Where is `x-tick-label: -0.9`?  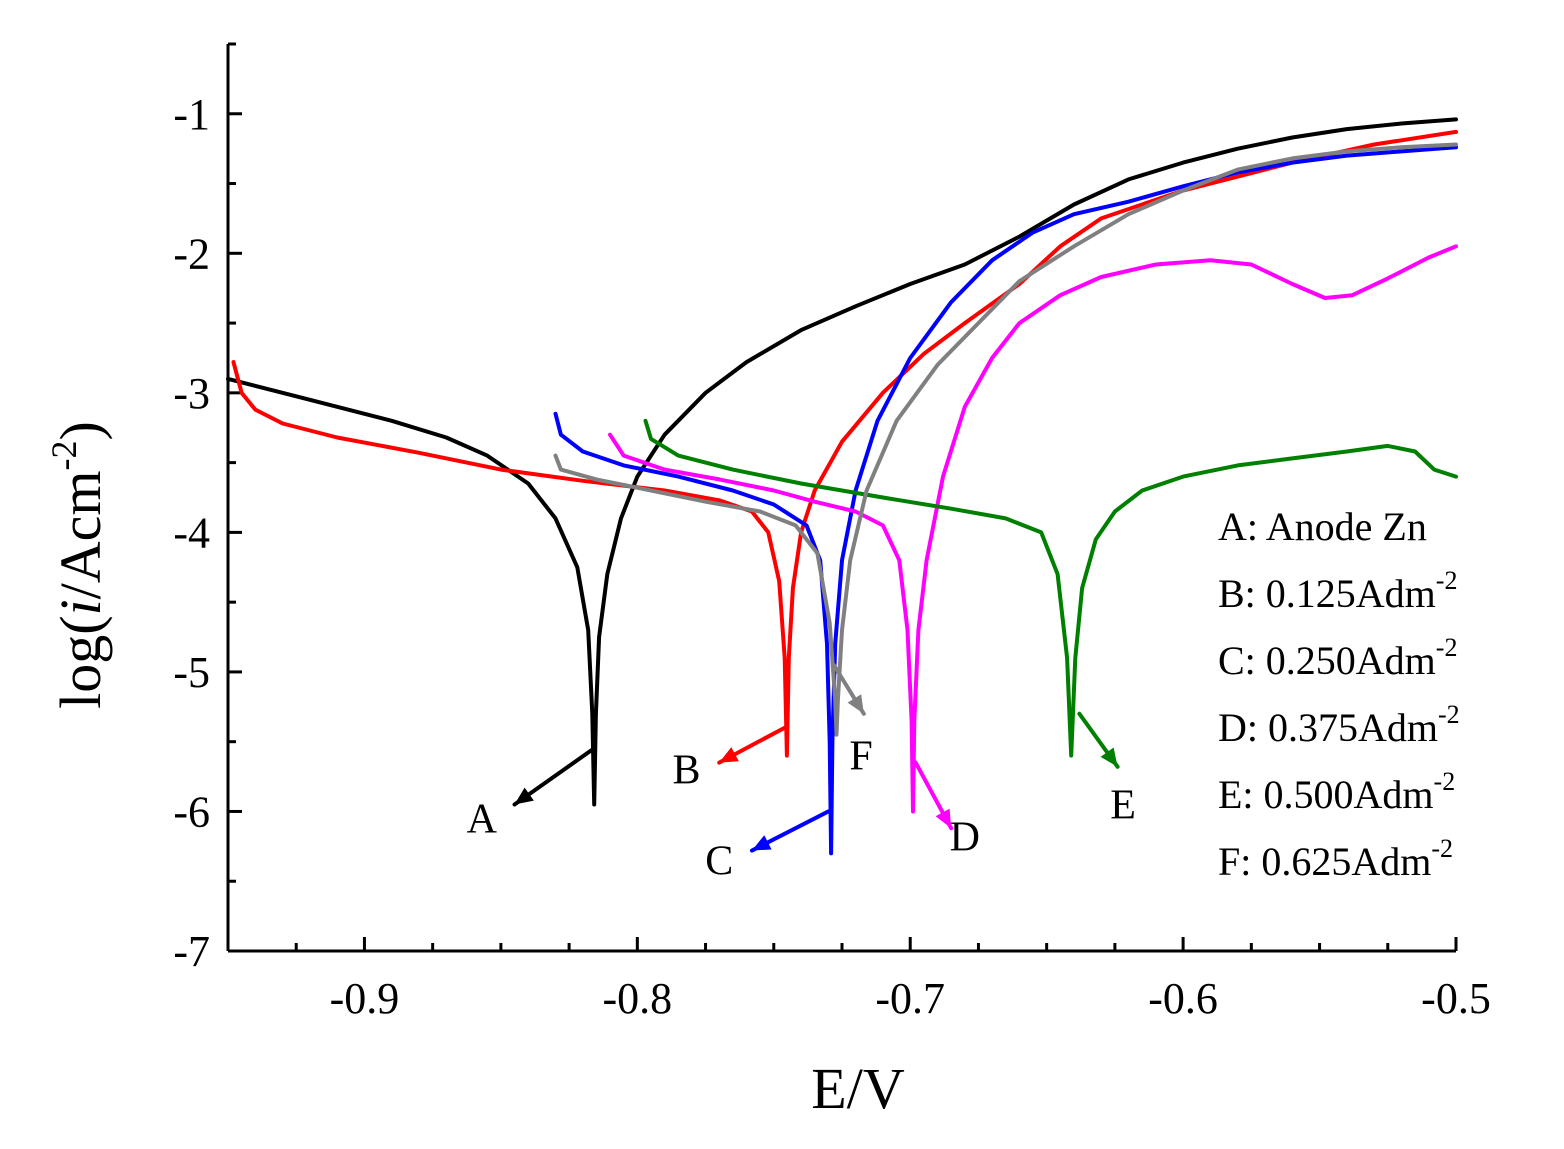 x-tick-label: -0.9 is located at coordinates (365, 998).